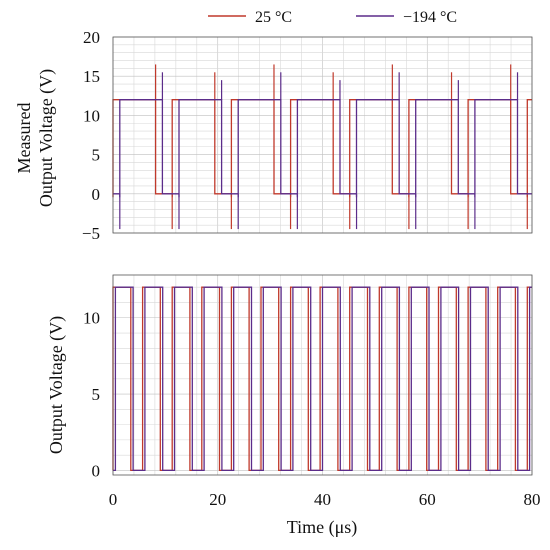  I want to click on top-y-tick-label: 5, so click(96, 155).